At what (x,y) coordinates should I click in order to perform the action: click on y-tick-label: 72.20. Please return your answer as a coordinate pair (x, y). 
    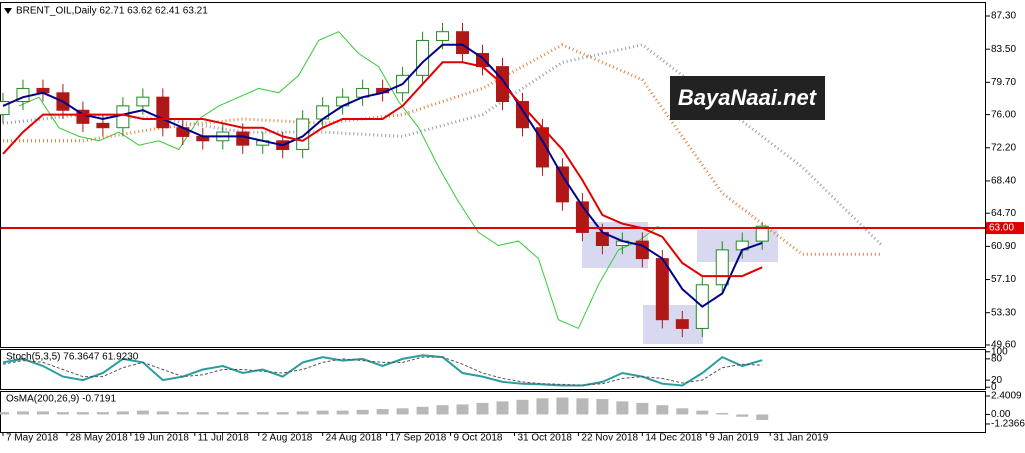
    Looking at the image, I should click on (1003, 147).